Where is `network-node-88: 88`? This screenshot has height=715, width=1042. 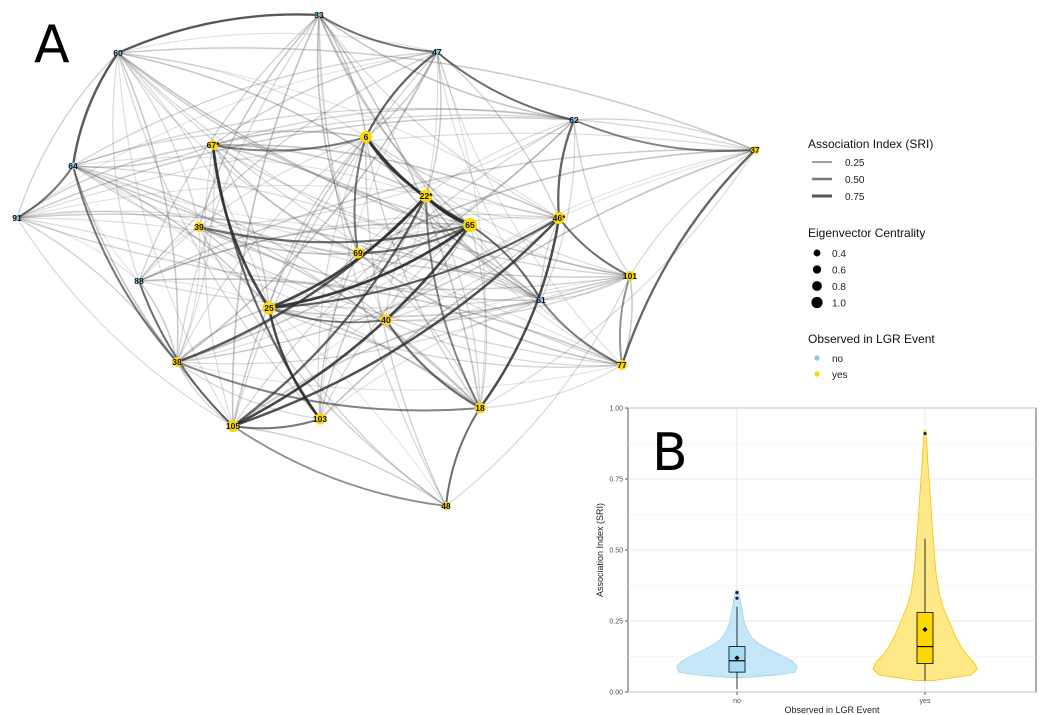
network-node-88: 88 is located at coordinates (139, 281).